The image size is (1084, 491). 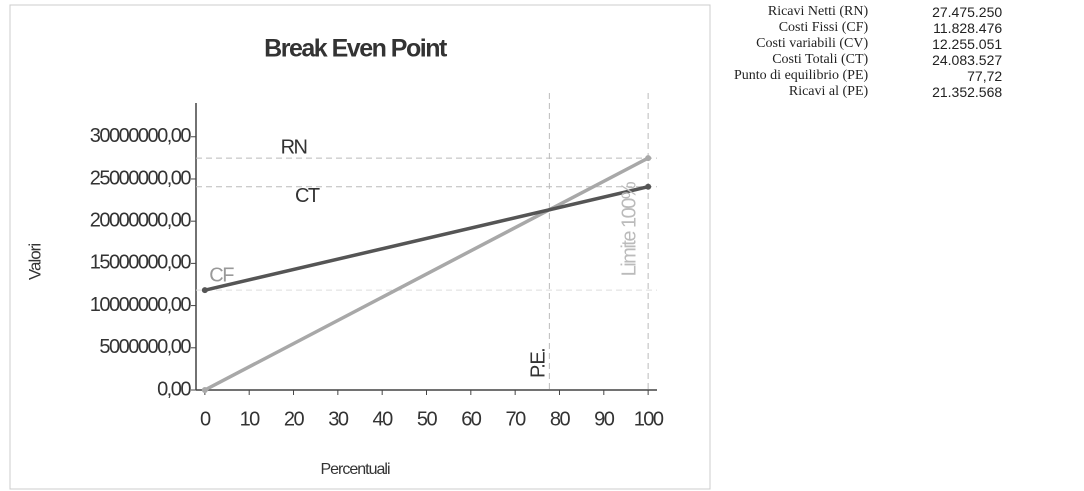 I want to click on summary-row: Ricavi al (PE) 21.352.568, so click(x=861, y=92).